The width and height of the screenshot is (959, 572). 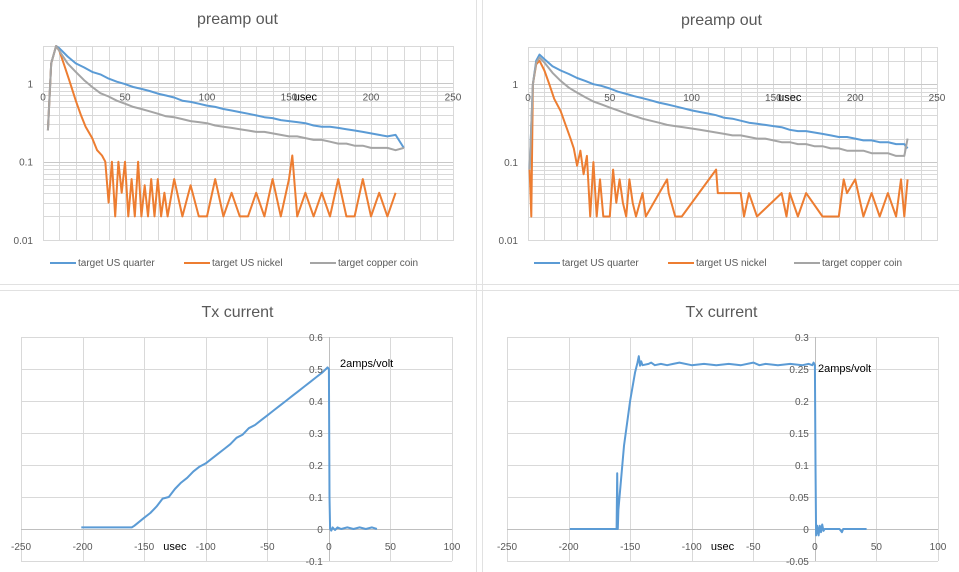 What do you see at coordinates (806, 530) in the screenshot?
I see `y-tick-label: 0` at bounding box center [806, 530].